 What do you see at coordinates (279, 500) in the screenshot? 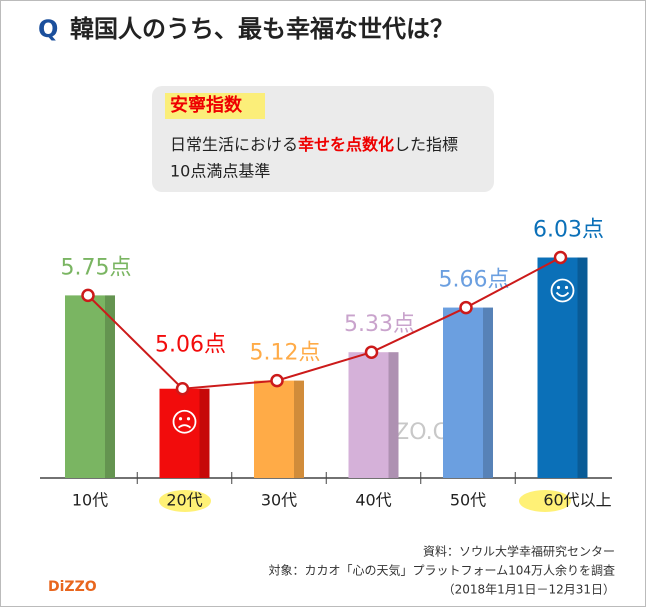
I see `x-tick-label: 30代` at bounding box center [279, 500].